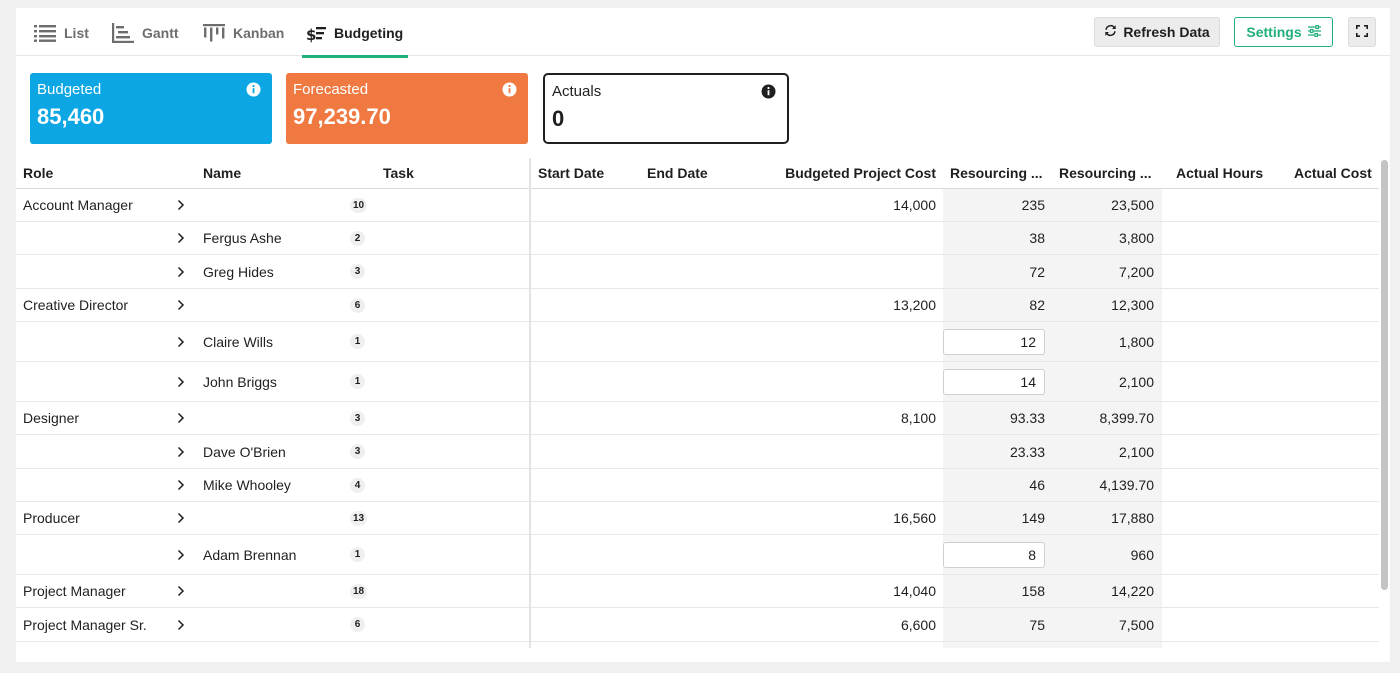 Image resolution: width=1400 pixels, height=673 pixels. I want to click on column-header-budgeted-project-cost: Budgeted Project Cost, so click(860, 173).